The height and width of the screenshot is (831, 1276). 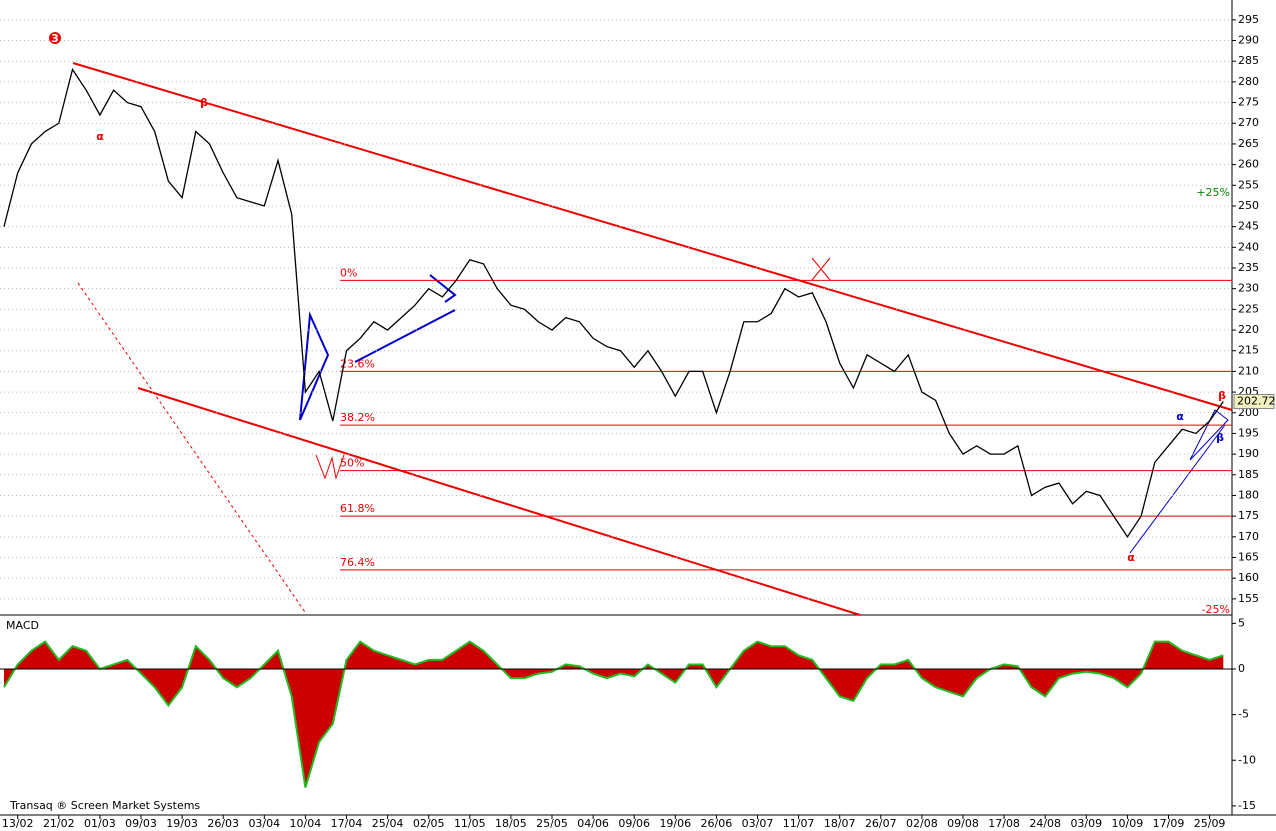 What do you see at coordinates (1248, 350) in the screenshot?
I see `y-tick-label: 215` at bounding box center [1248, 350].